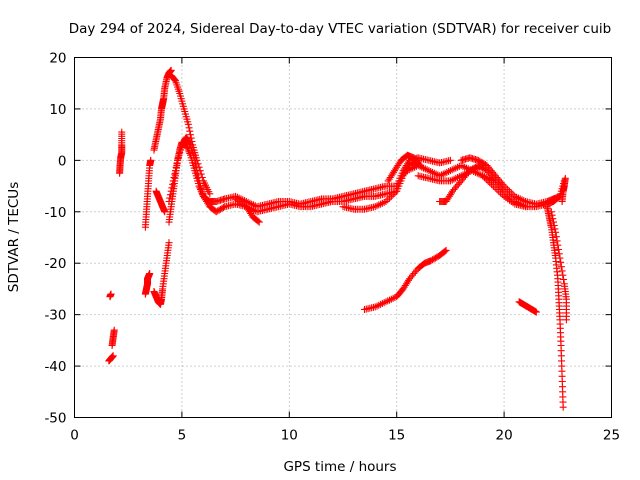 This screenshot has height=480, width=640. What do you see at coordinates (247, 210) in the screenshot?
I see `series-arc-d3` at bounding box center [247, 210].